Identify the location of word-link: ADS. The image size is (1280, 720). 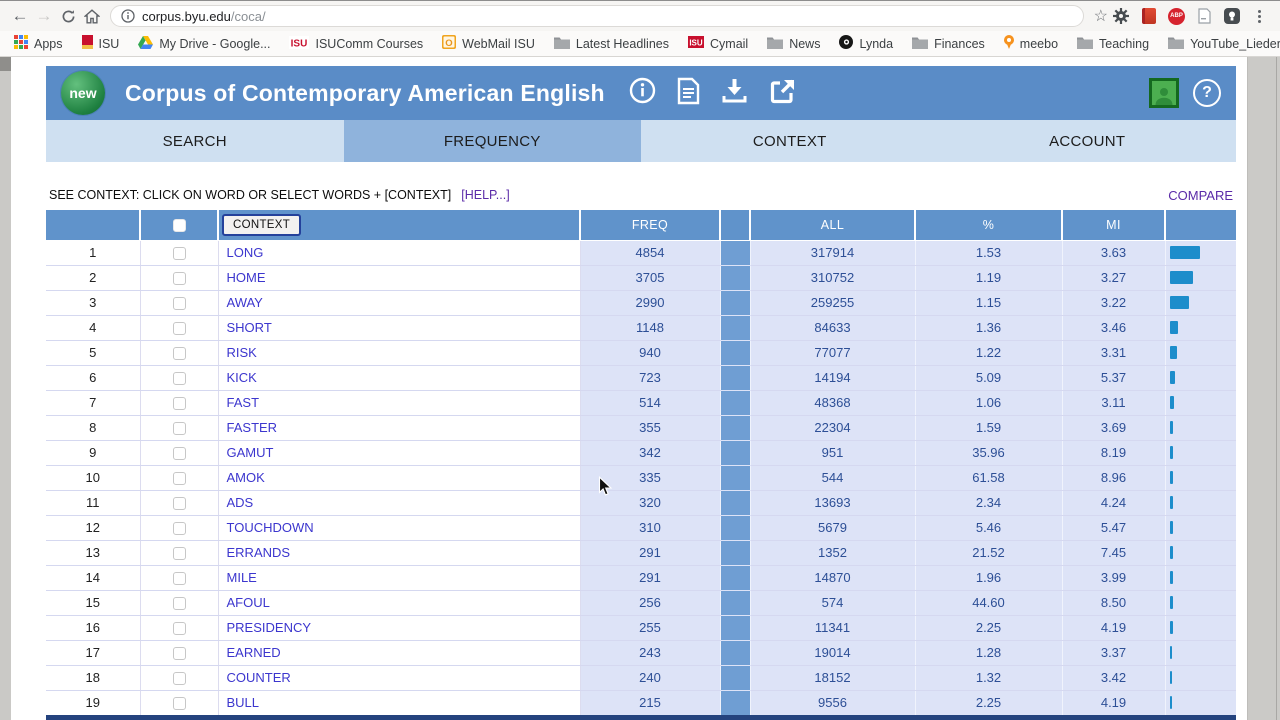
(240, 502).